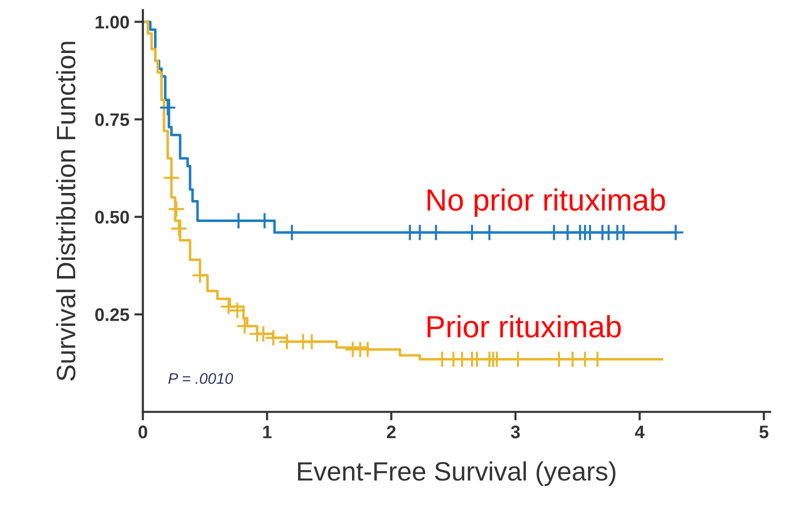  What do you see at coordinates (524, 326) in the screenshot?
I see `series-label: Prior rituximab` at bounding box center [524, 326].